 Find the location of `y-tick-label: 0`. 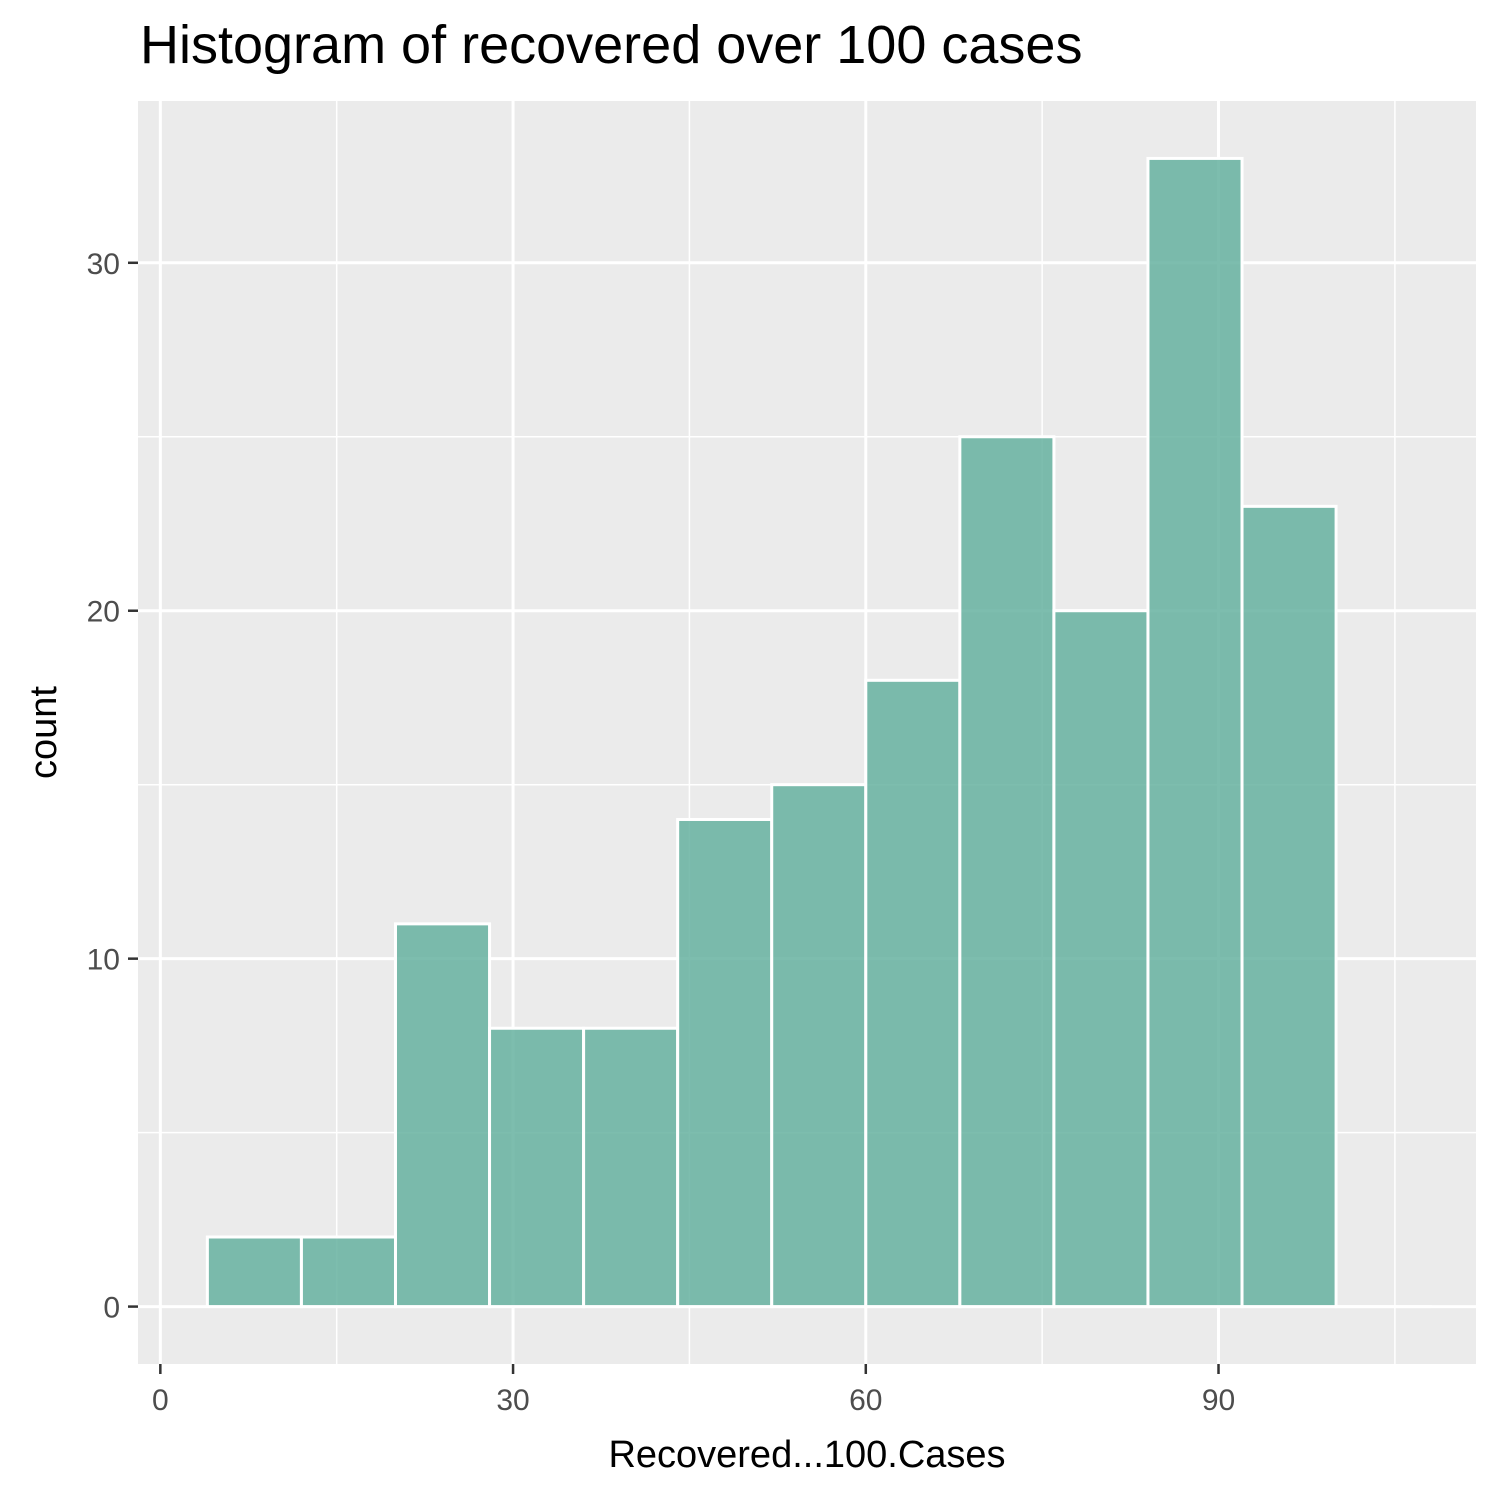

y-tick-label: 0 is located at coordinates (111, 1308).